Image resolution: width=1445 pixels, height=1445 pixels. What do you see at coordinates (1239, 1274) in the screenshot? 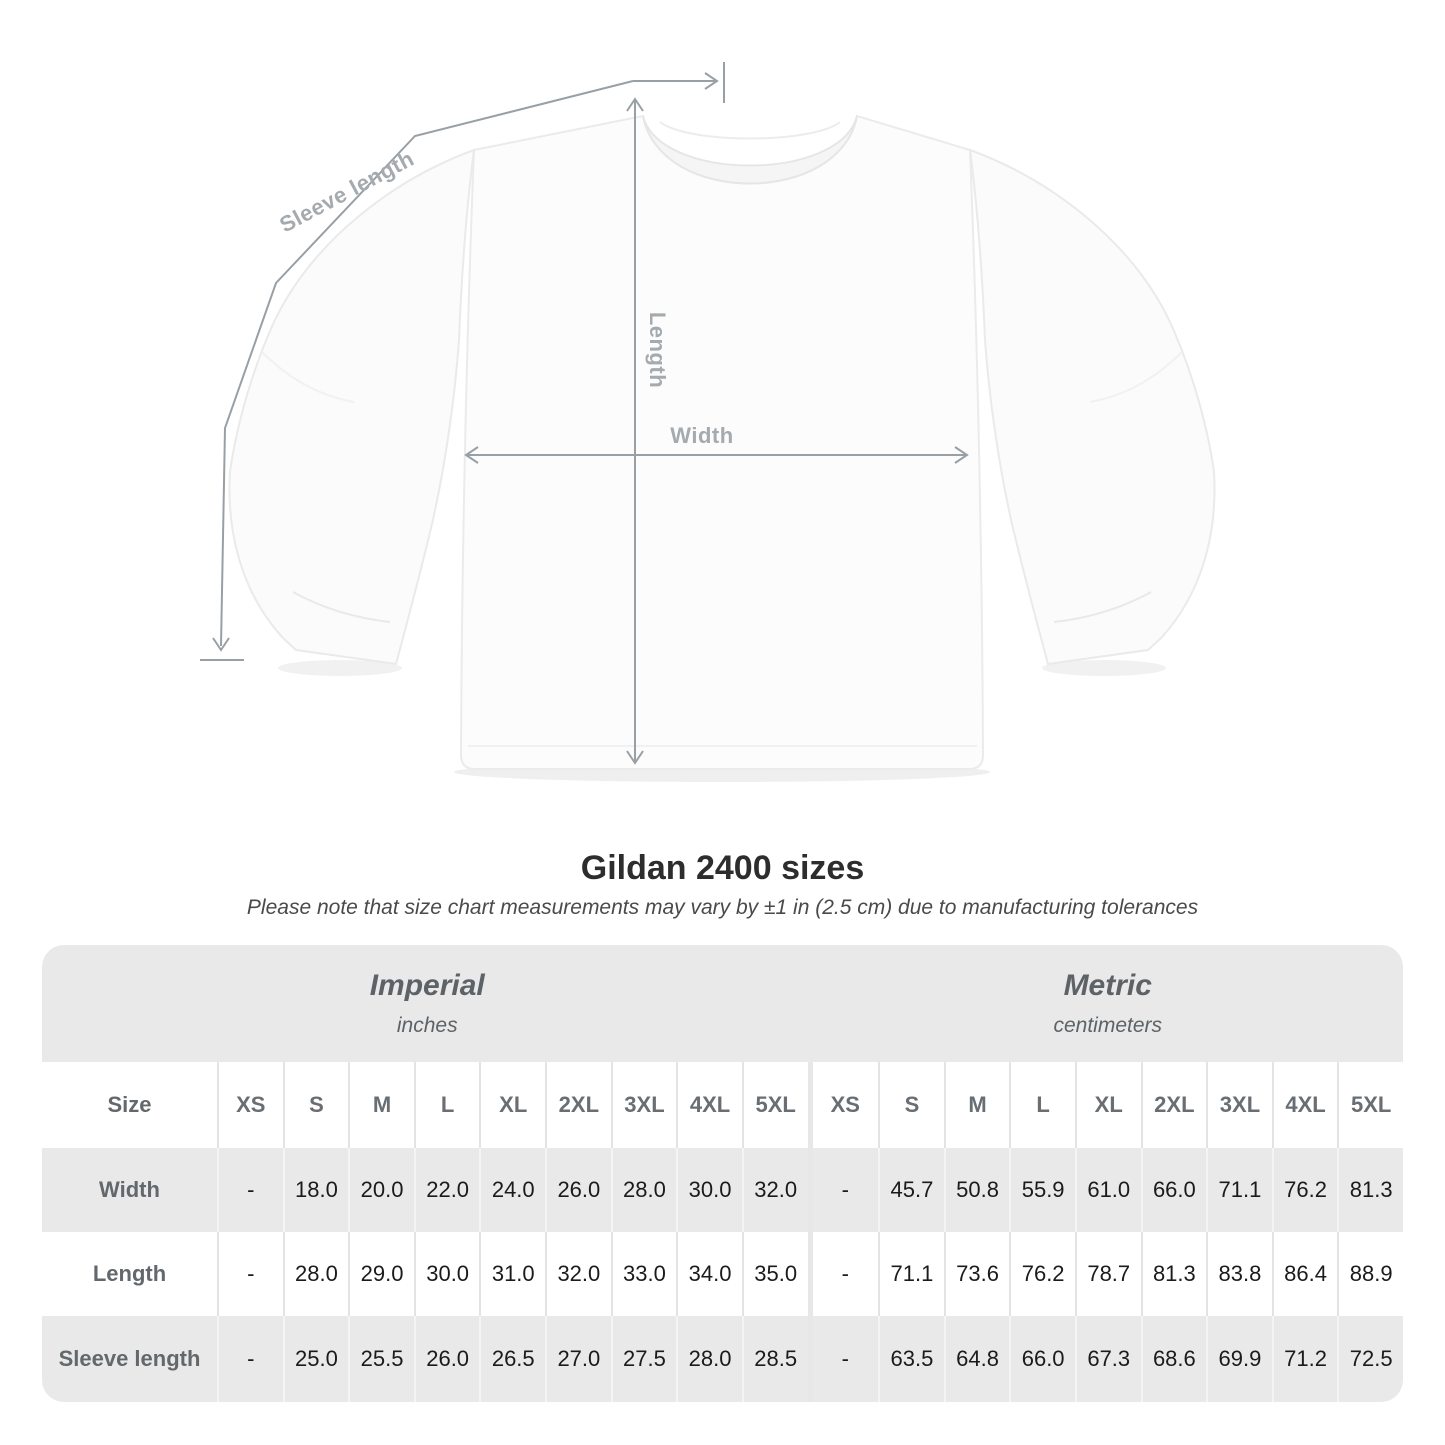
I see `table-cell: 83.8` at bounding box center [1239, 1274].